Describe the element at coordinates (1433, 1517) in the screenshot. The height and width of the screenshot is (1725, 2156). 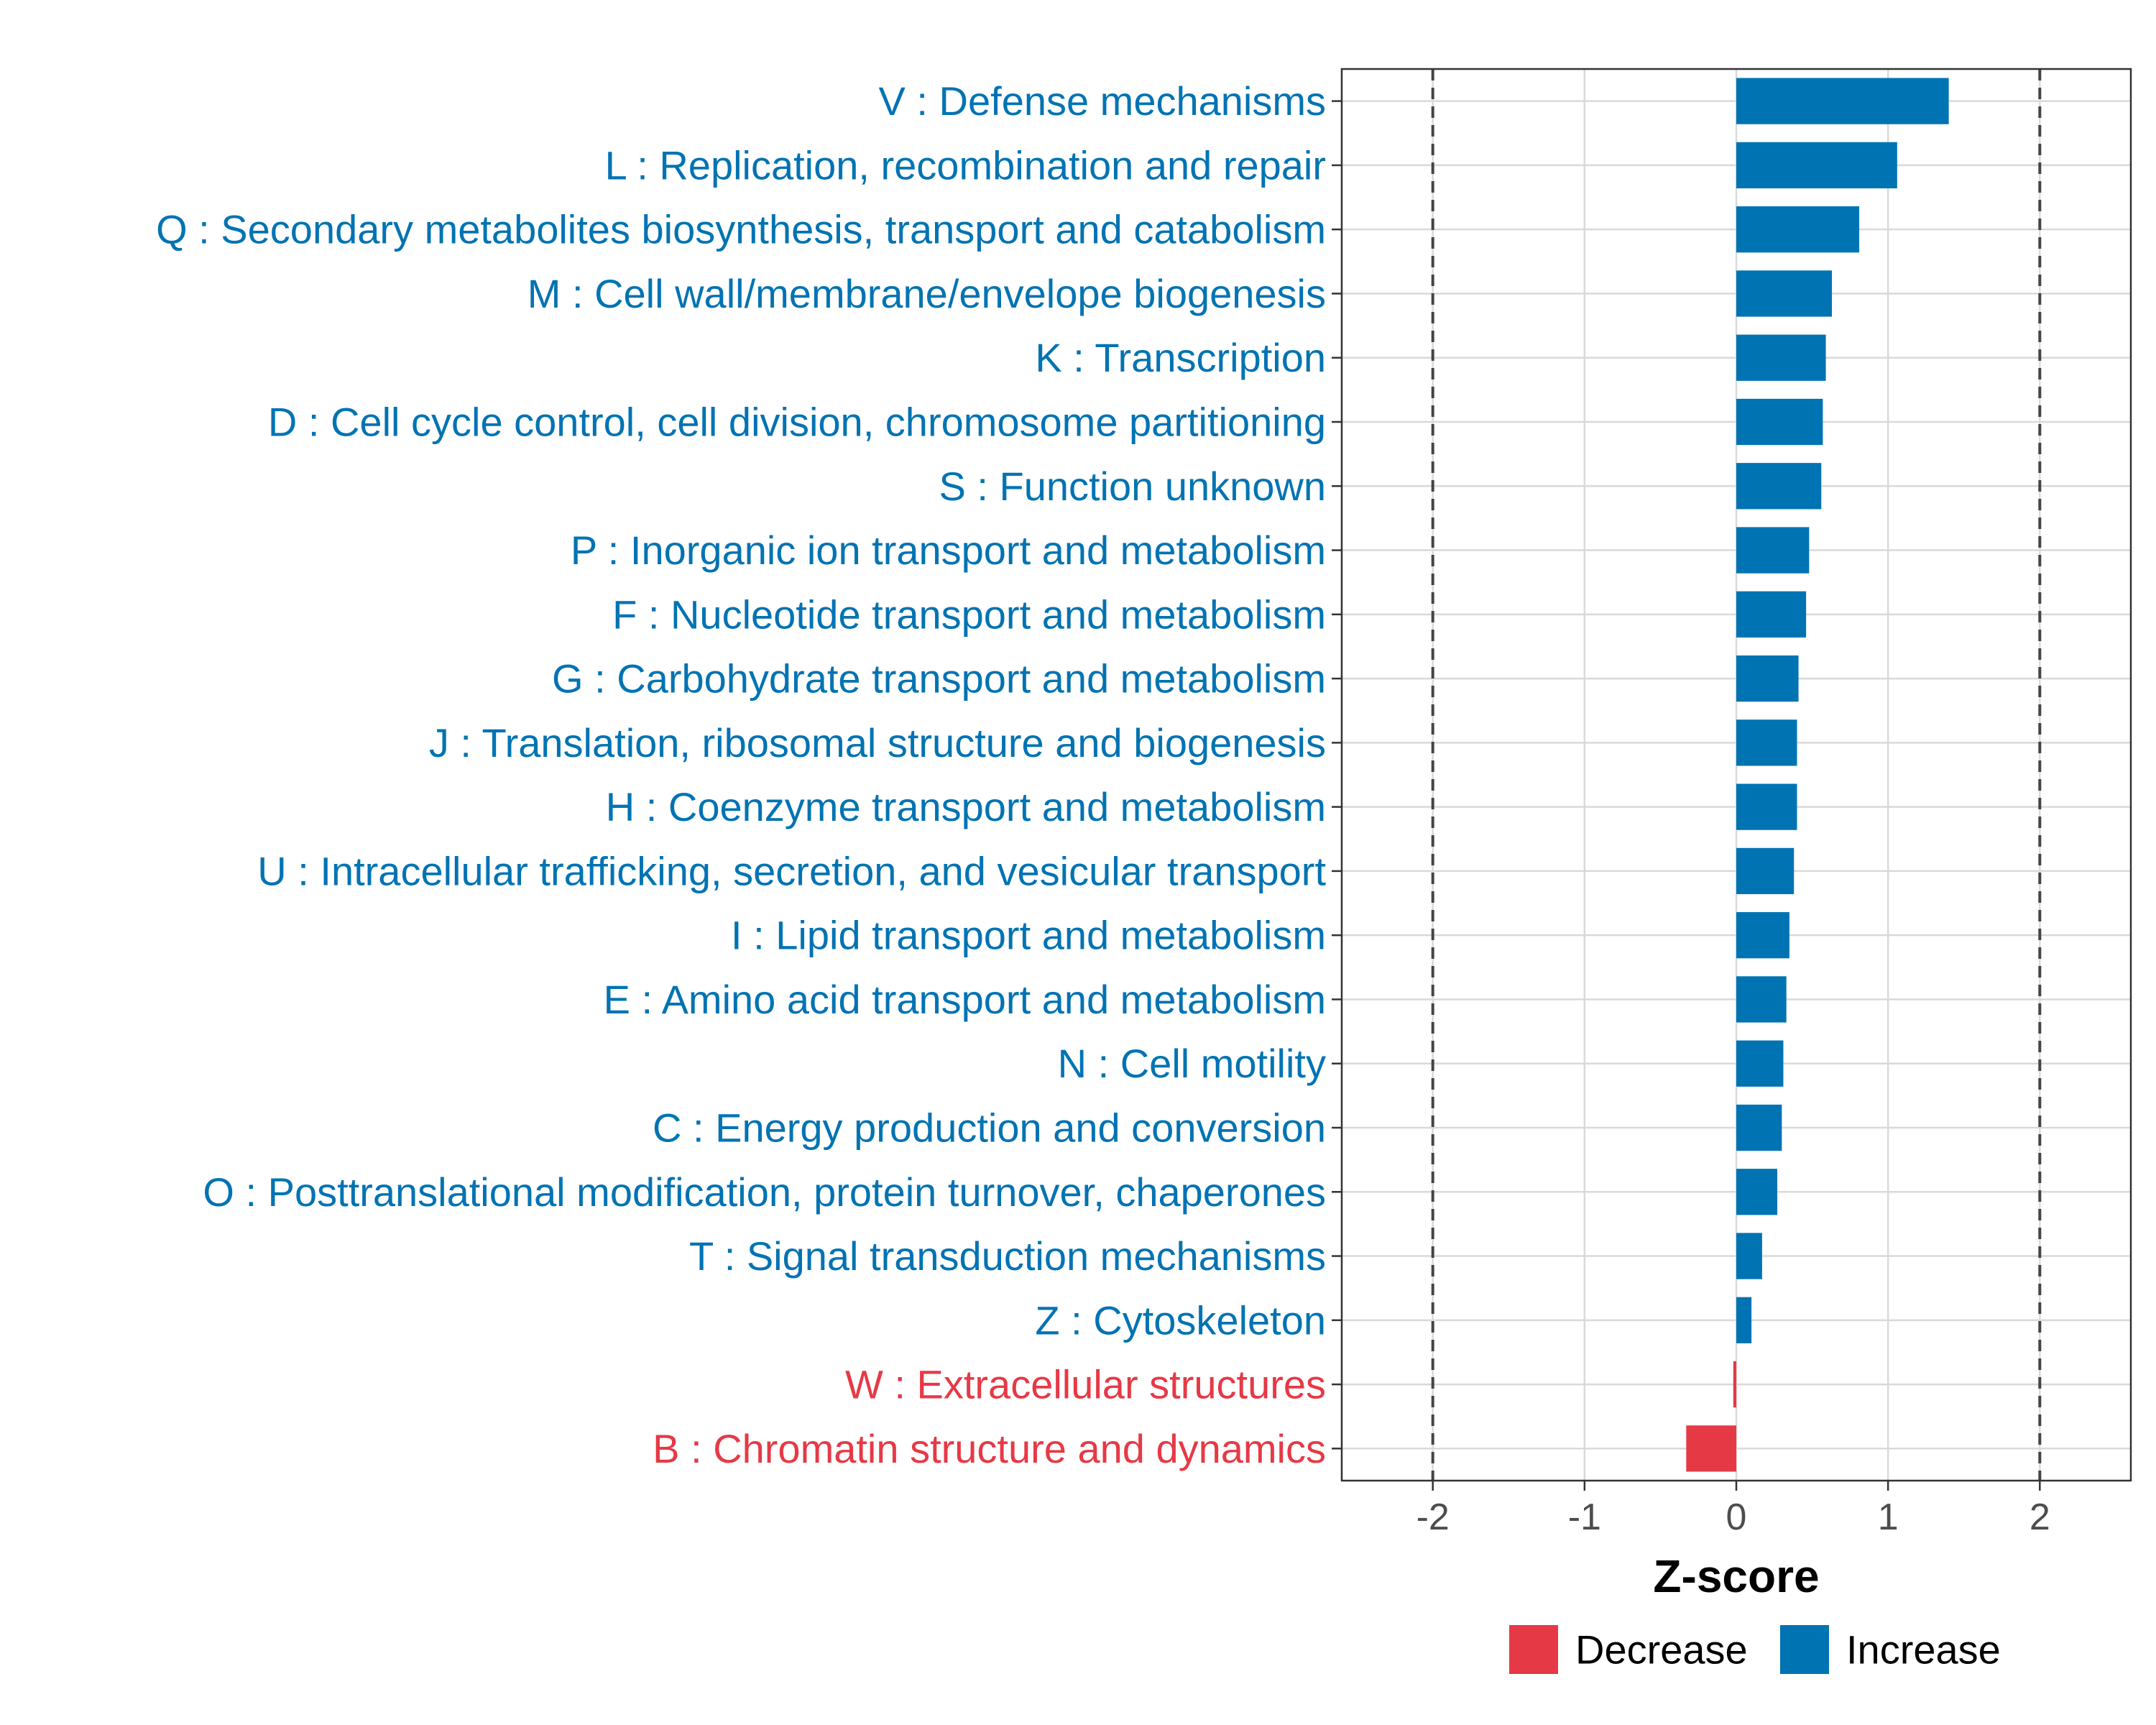
I see `x-tick-label-0: -2` at that location.